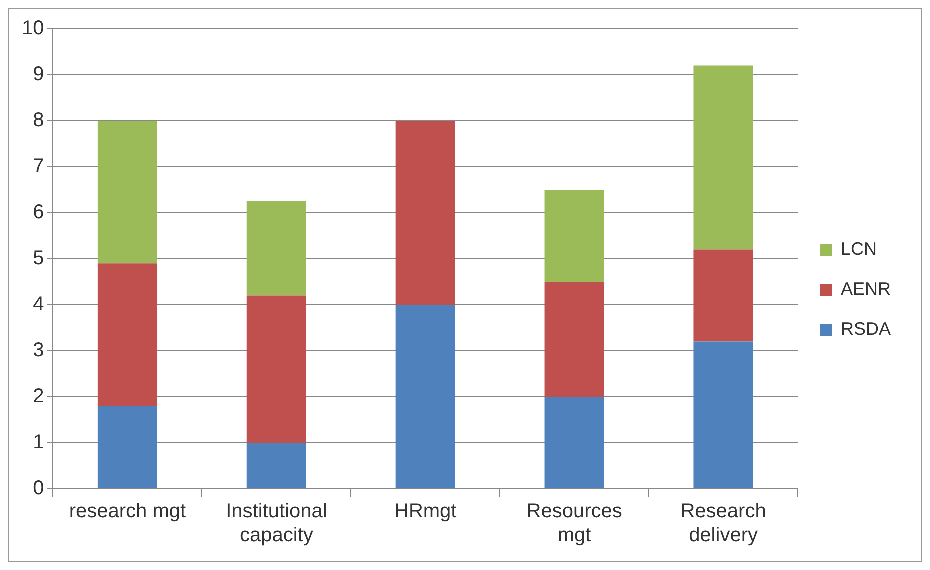 Image resolution: width=930 pixels, height=570 pixels. Describe the element at coordinates (866, 328) in the screenshot. I see `legend-label: RSDA` at that location.